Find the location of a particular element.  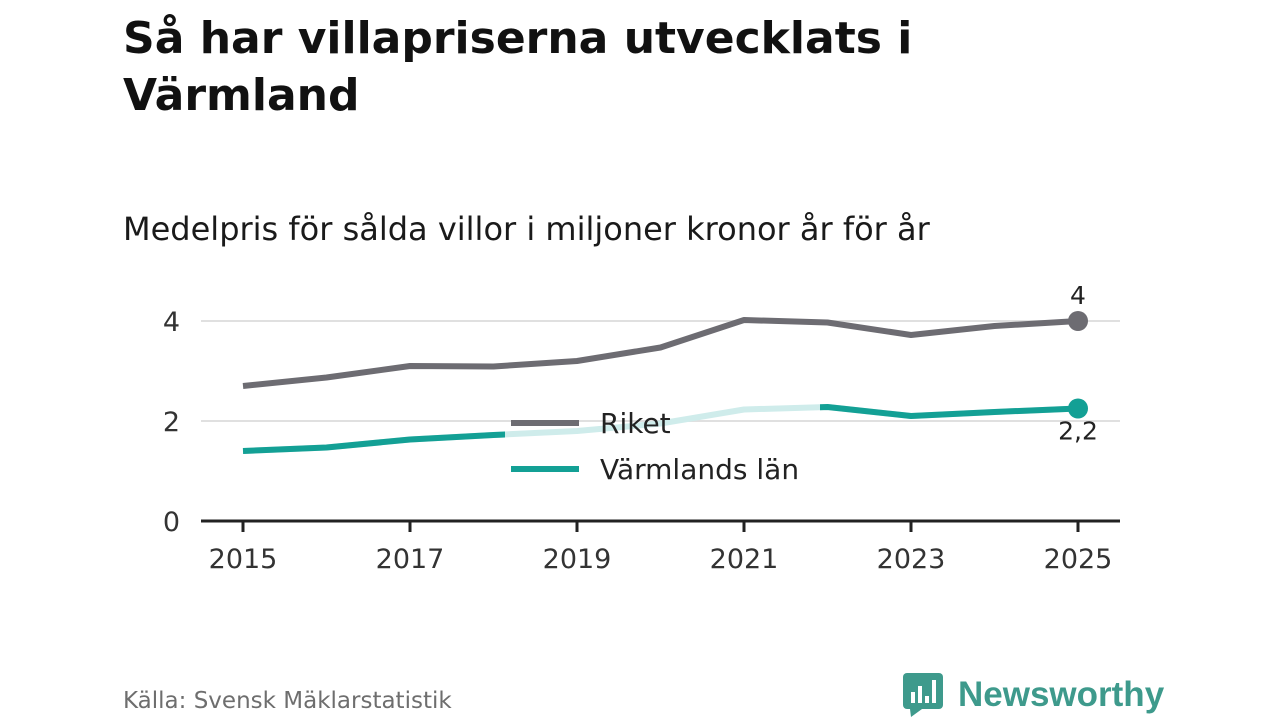

x-tick-label: 2015 is located at coordinates (243, 559).